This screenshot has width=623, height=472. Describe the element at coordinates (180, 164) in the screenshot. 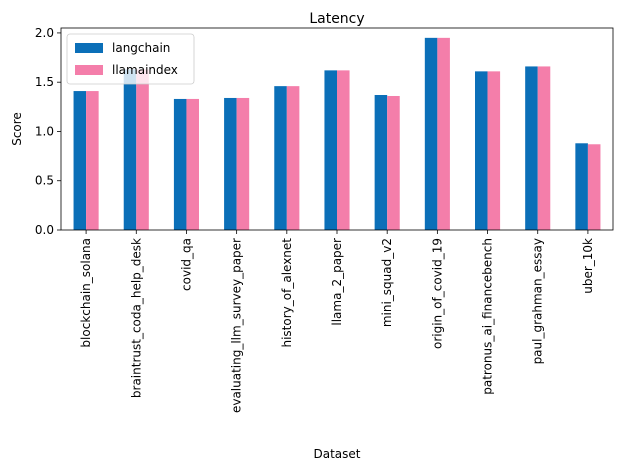

I see `bar-langchain-covid_qa` at that location.